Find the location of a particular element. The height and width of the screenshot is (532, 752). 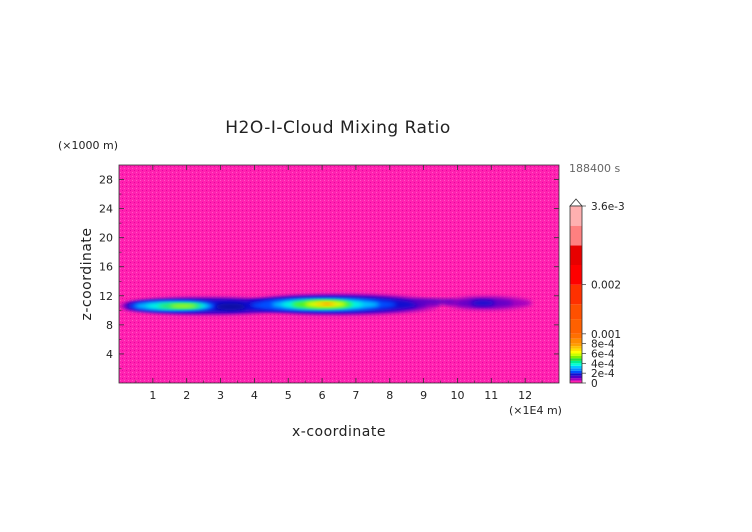

x-tick-label: 5 is located at coordinates (288, 395).